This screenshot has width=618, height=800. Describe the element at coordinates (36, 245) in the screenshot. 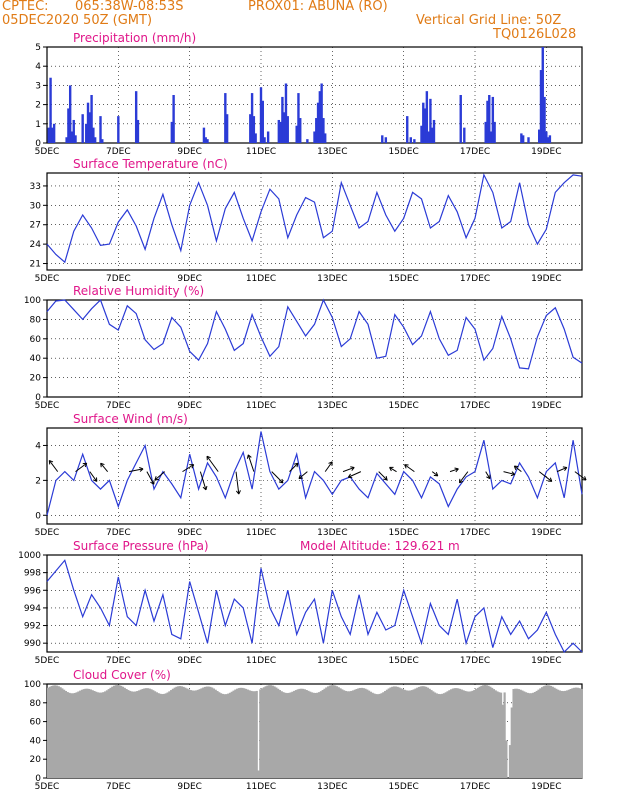

I see `temp-ytick-label-1: 24` at that location.